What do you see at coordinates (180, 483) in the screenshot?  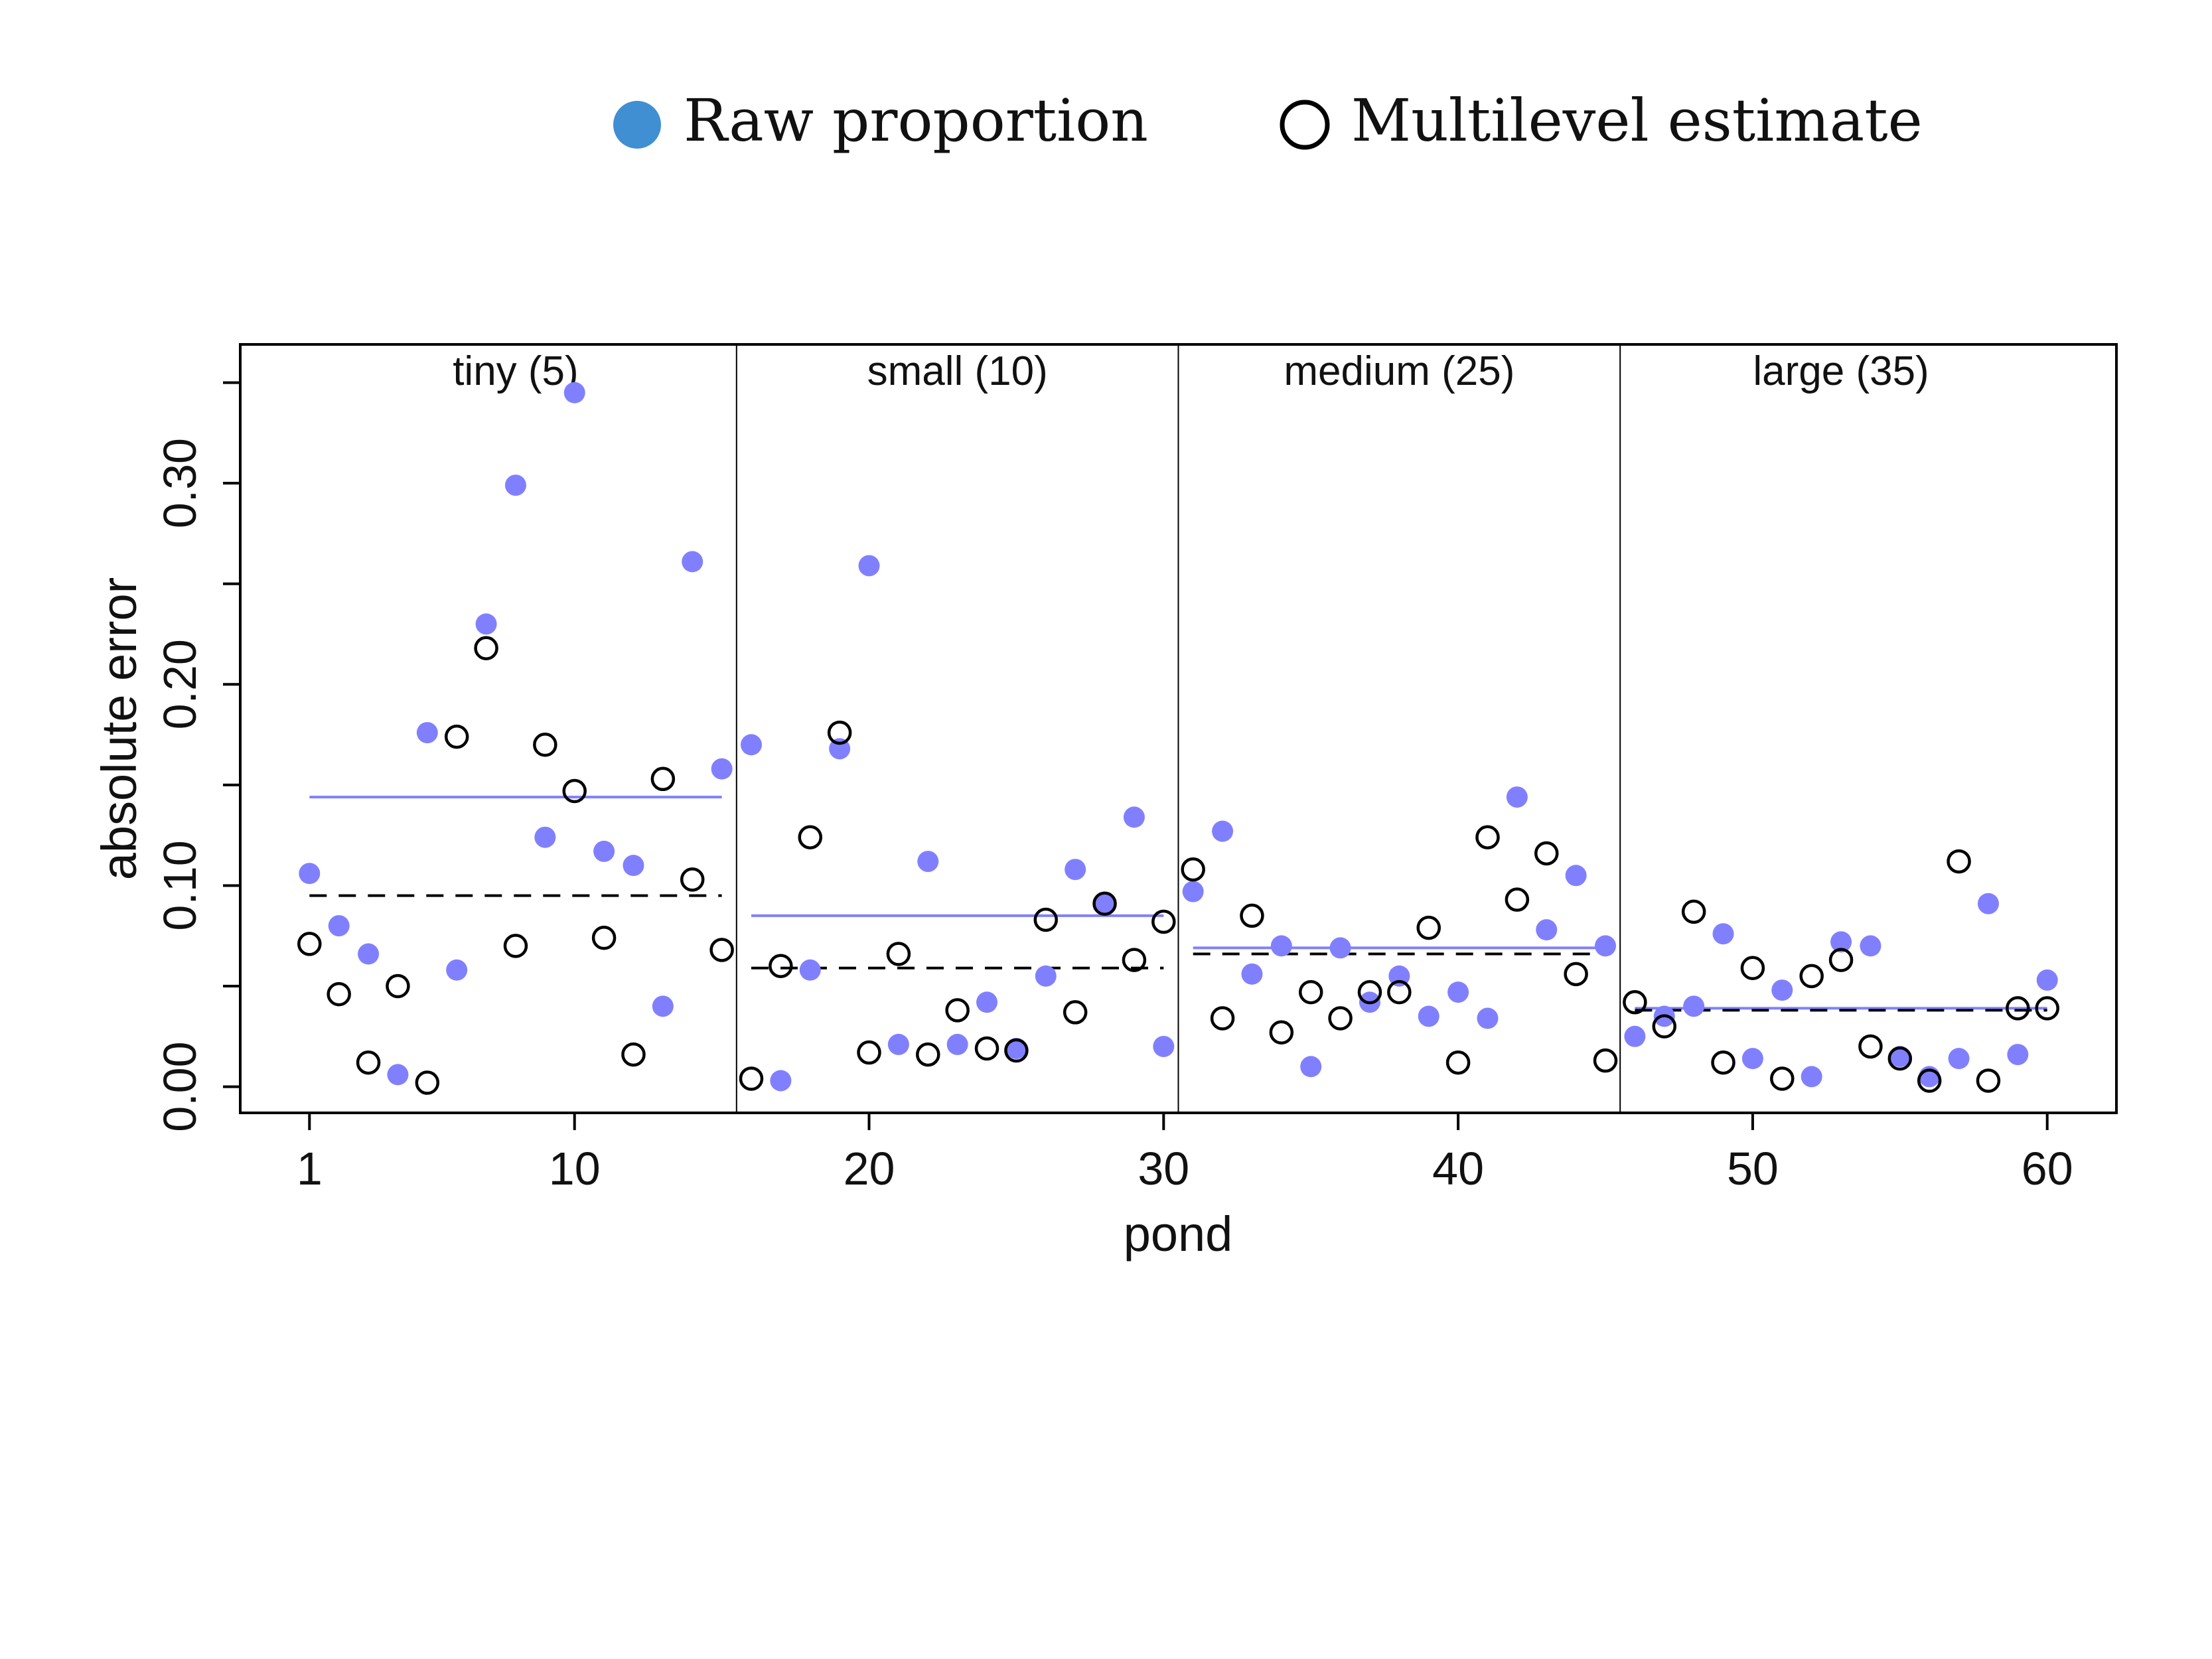 I see `y-tick-label: 0.30` at bounding box center [180, 483].